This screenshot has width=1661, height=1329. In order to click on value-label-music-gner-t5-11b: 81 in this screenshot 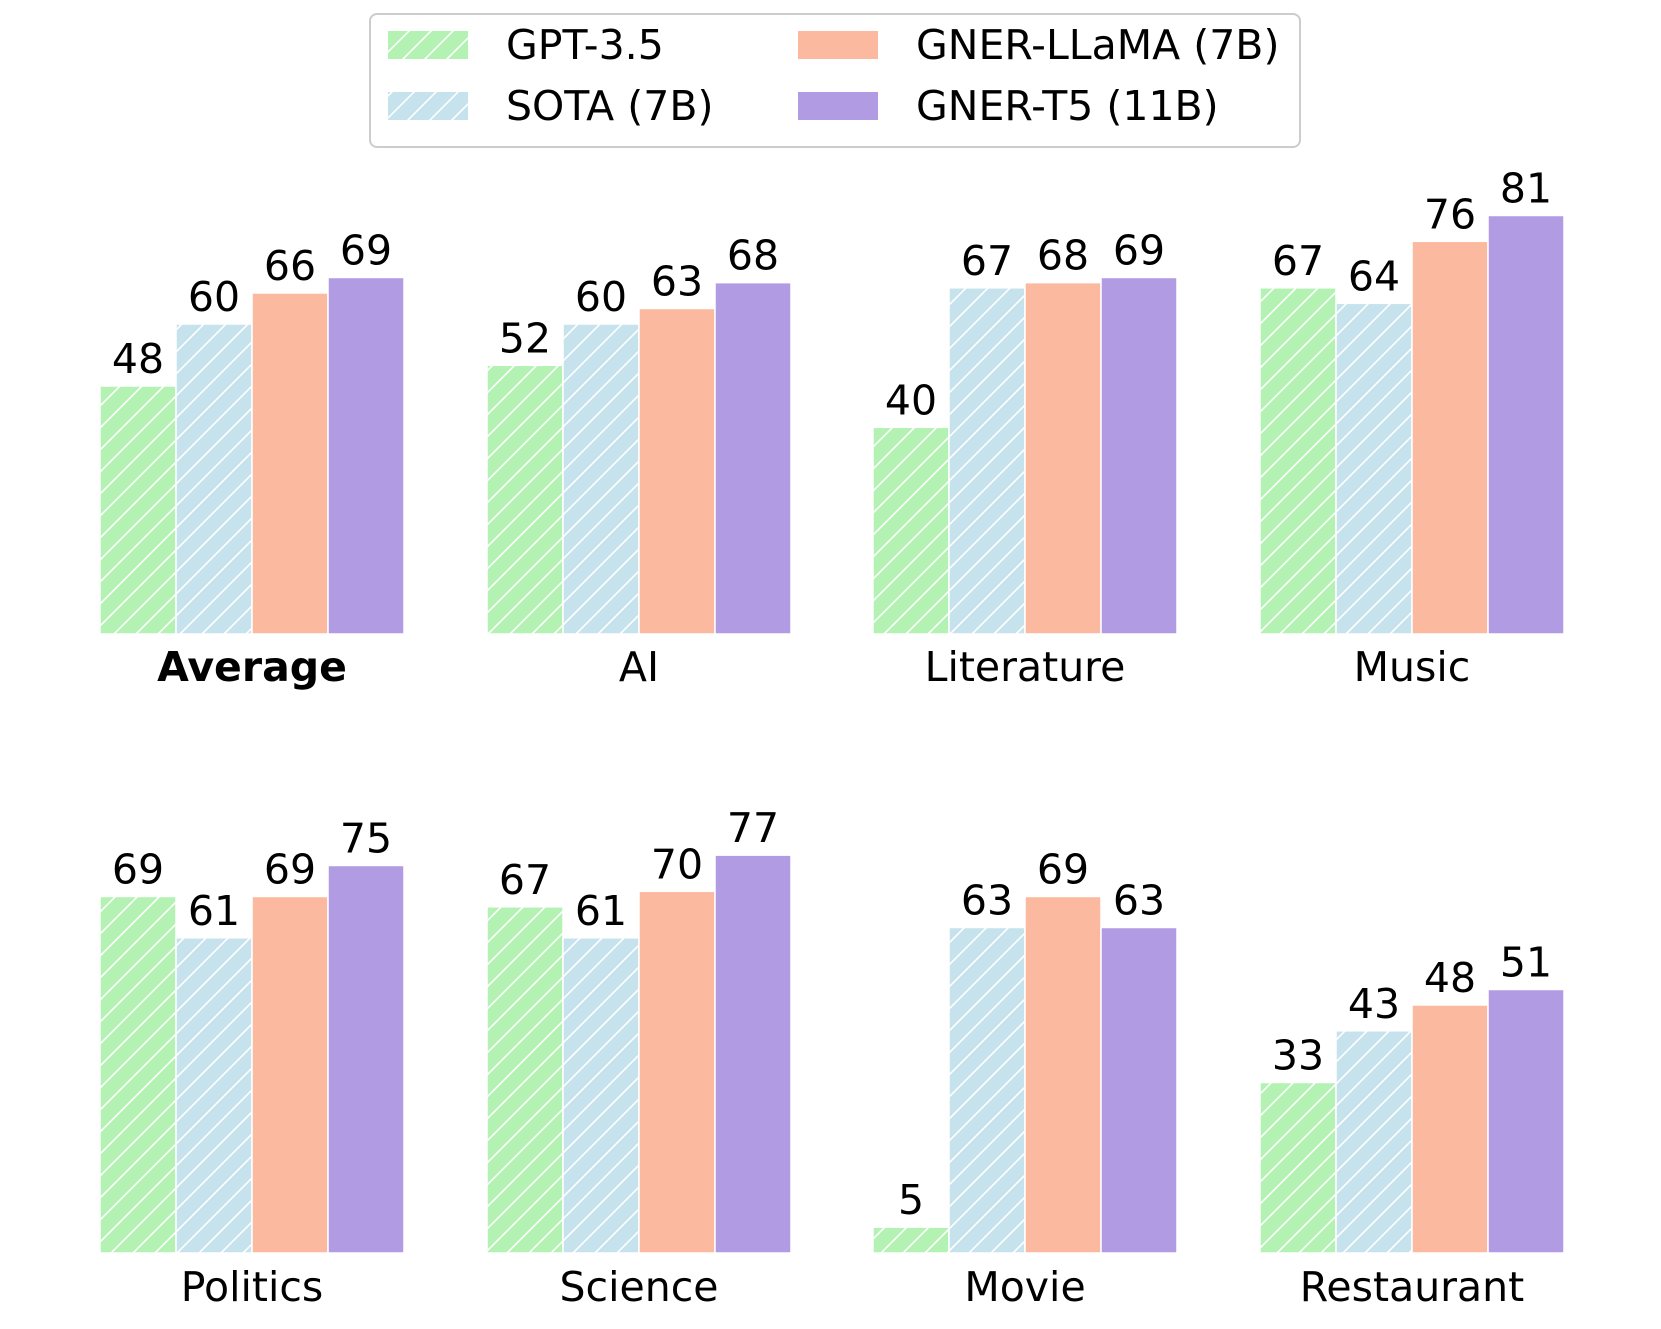, I will do `click(1526, 188)`.